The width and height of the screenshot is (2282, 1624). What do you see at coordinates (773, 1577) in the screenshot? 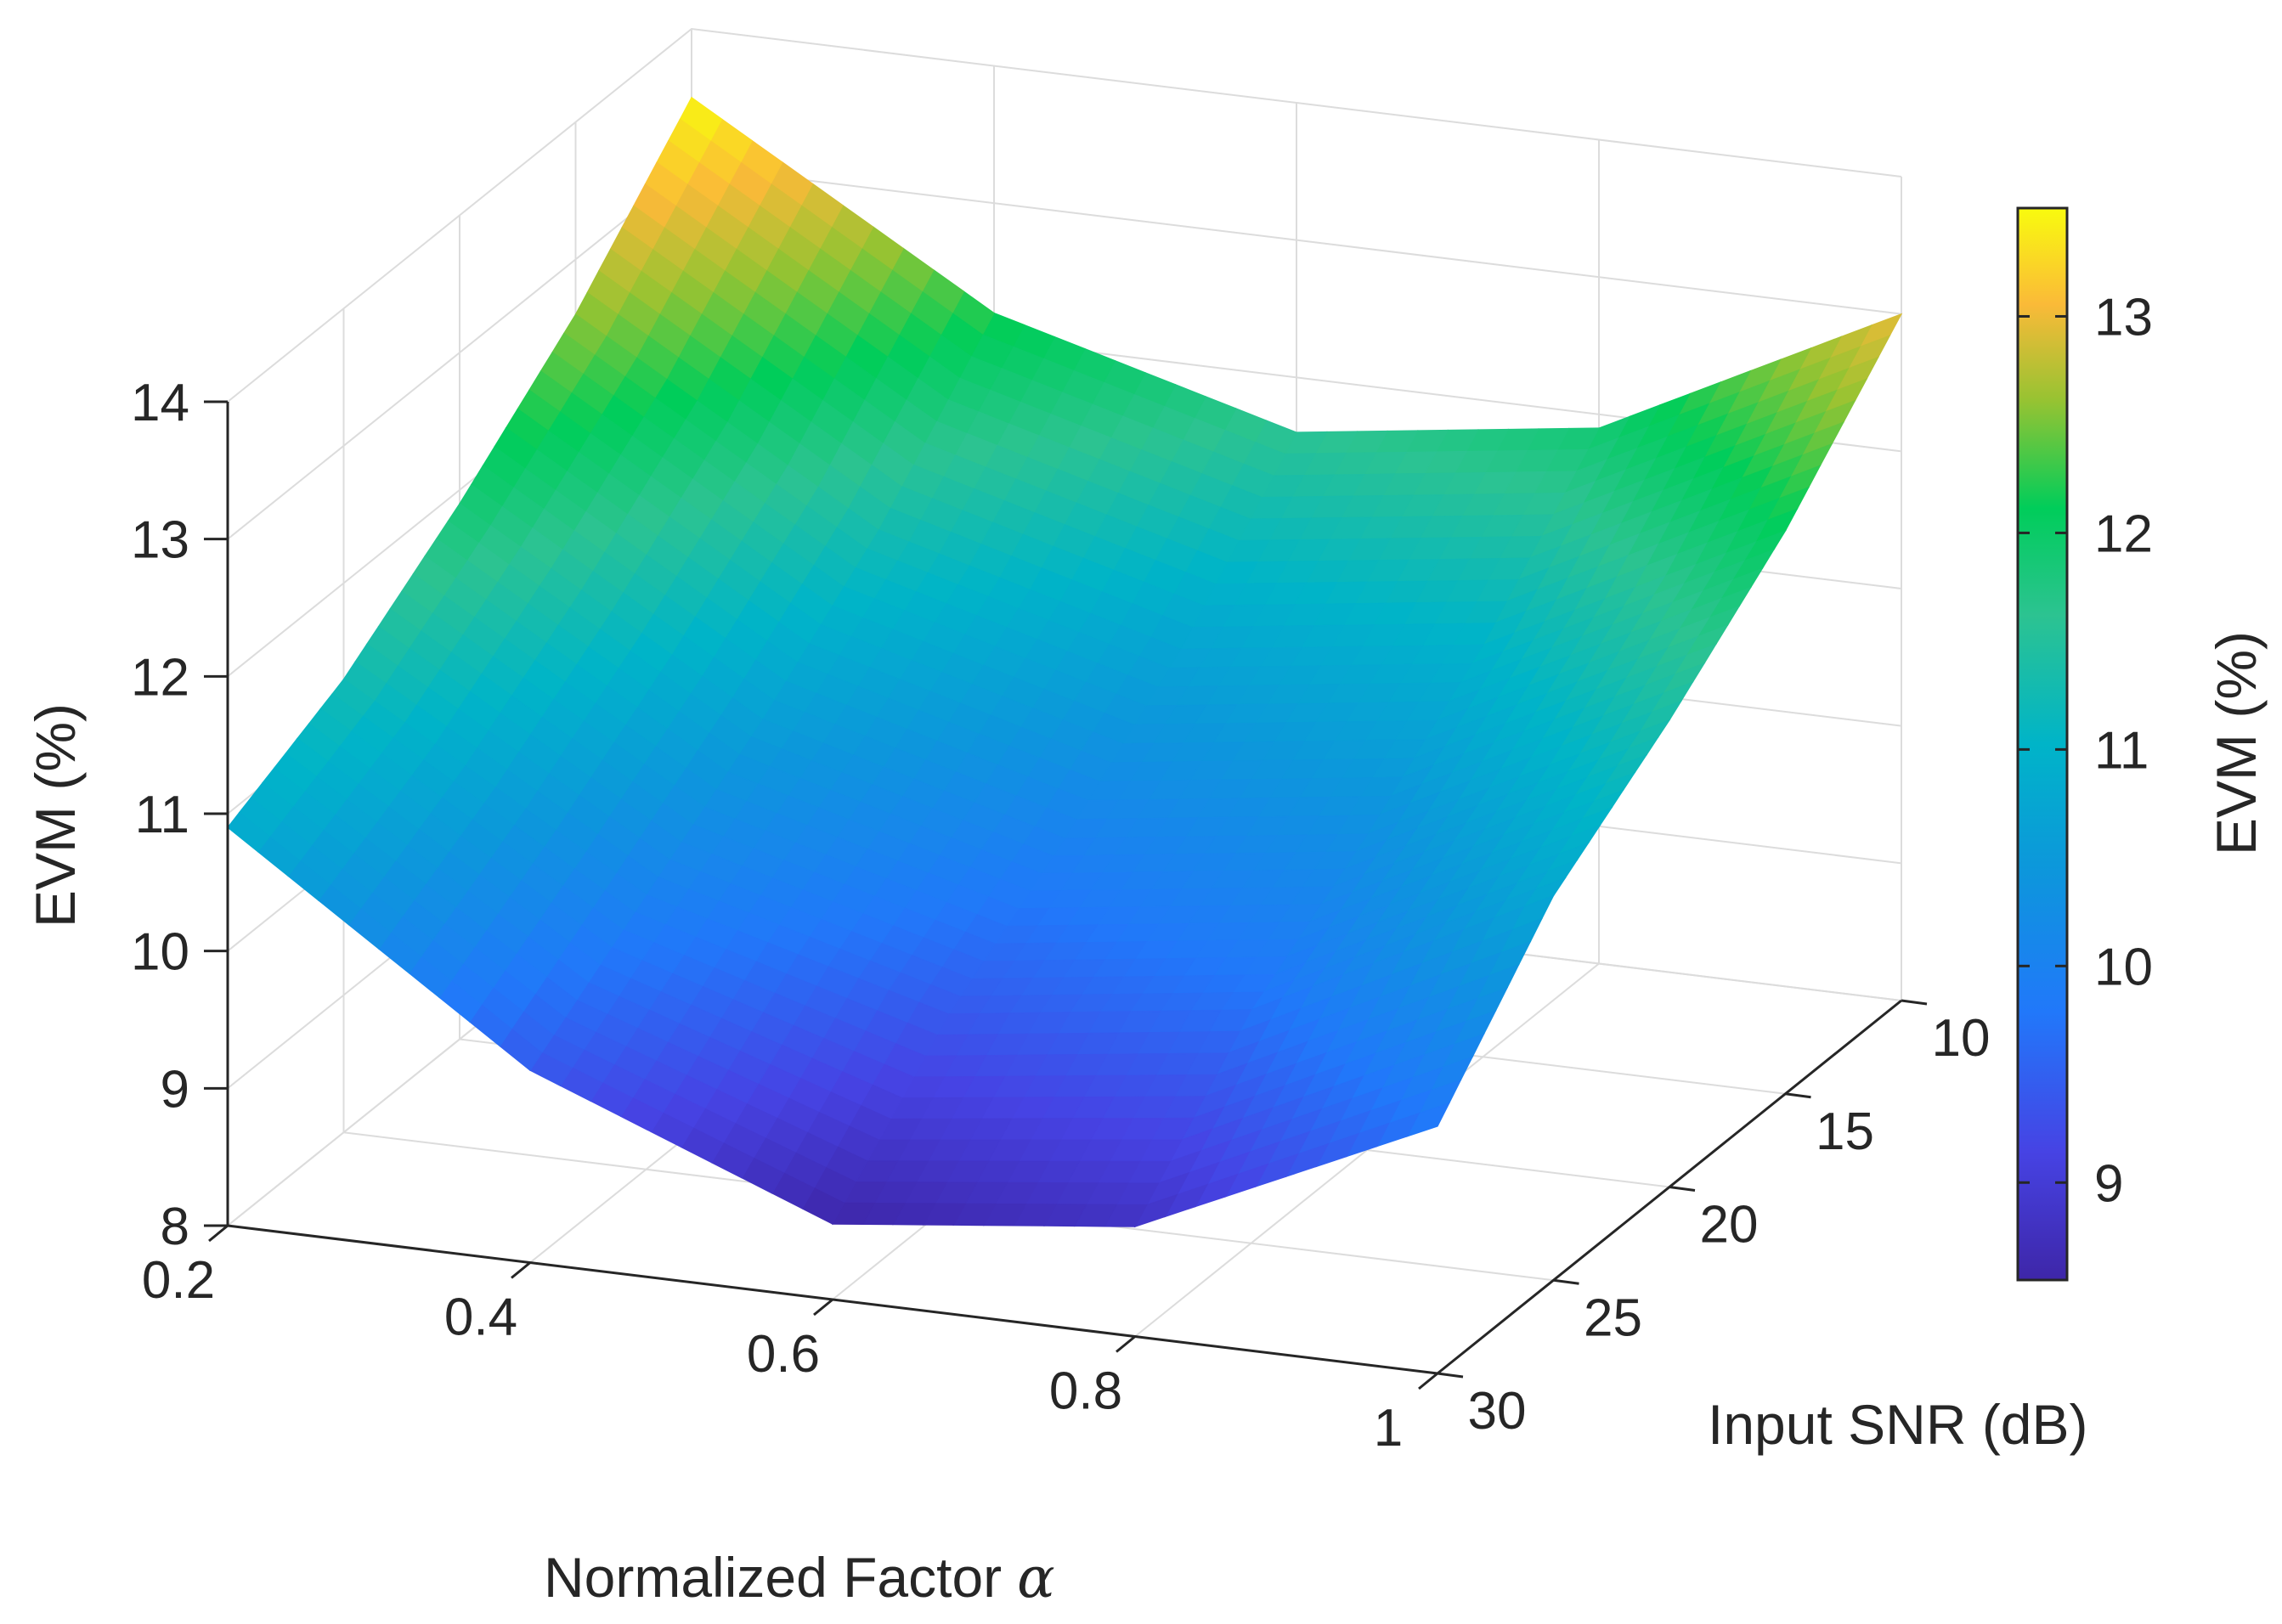
I see `x-axis-title-text: Normalized Factor` at bounding box center [773, 1577].